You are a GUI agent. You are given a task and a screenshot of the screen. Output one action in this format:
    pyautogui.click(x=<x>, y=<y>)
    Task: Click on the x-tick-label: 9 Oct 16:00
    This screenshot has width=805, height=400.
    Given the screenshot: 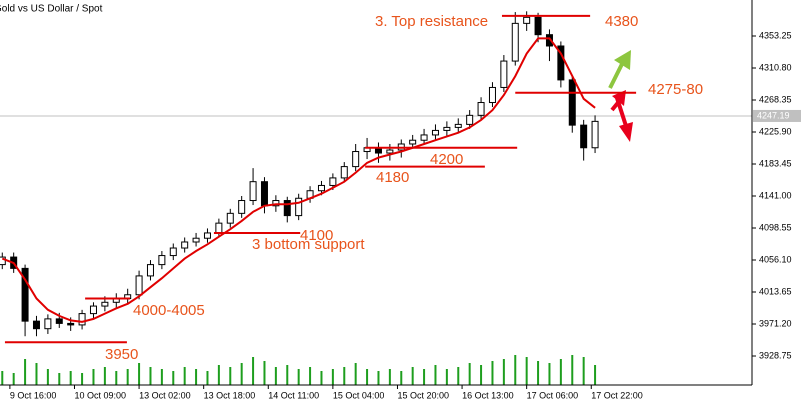 What is the action you would take?
    pyautogui.click(x=33, y=395)
    